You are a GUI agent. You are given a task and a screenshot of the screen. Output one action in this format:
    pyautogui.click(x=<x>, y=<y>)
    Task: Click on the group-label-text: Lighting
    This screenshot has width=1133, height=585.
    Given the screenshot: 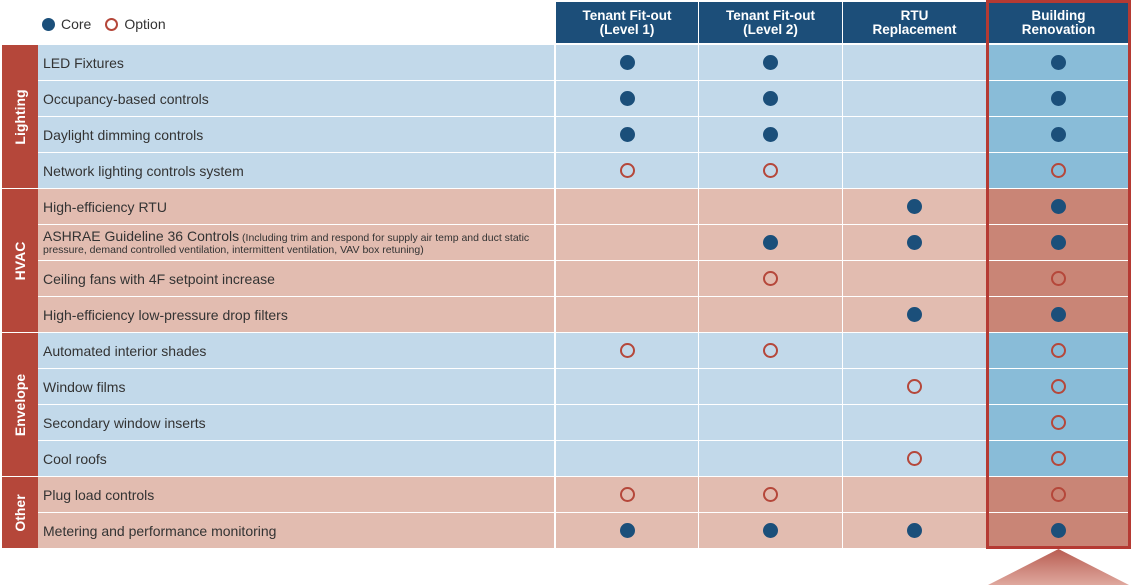 What is the action you would take?
    pyautogui.click(x=20, y=116)
    